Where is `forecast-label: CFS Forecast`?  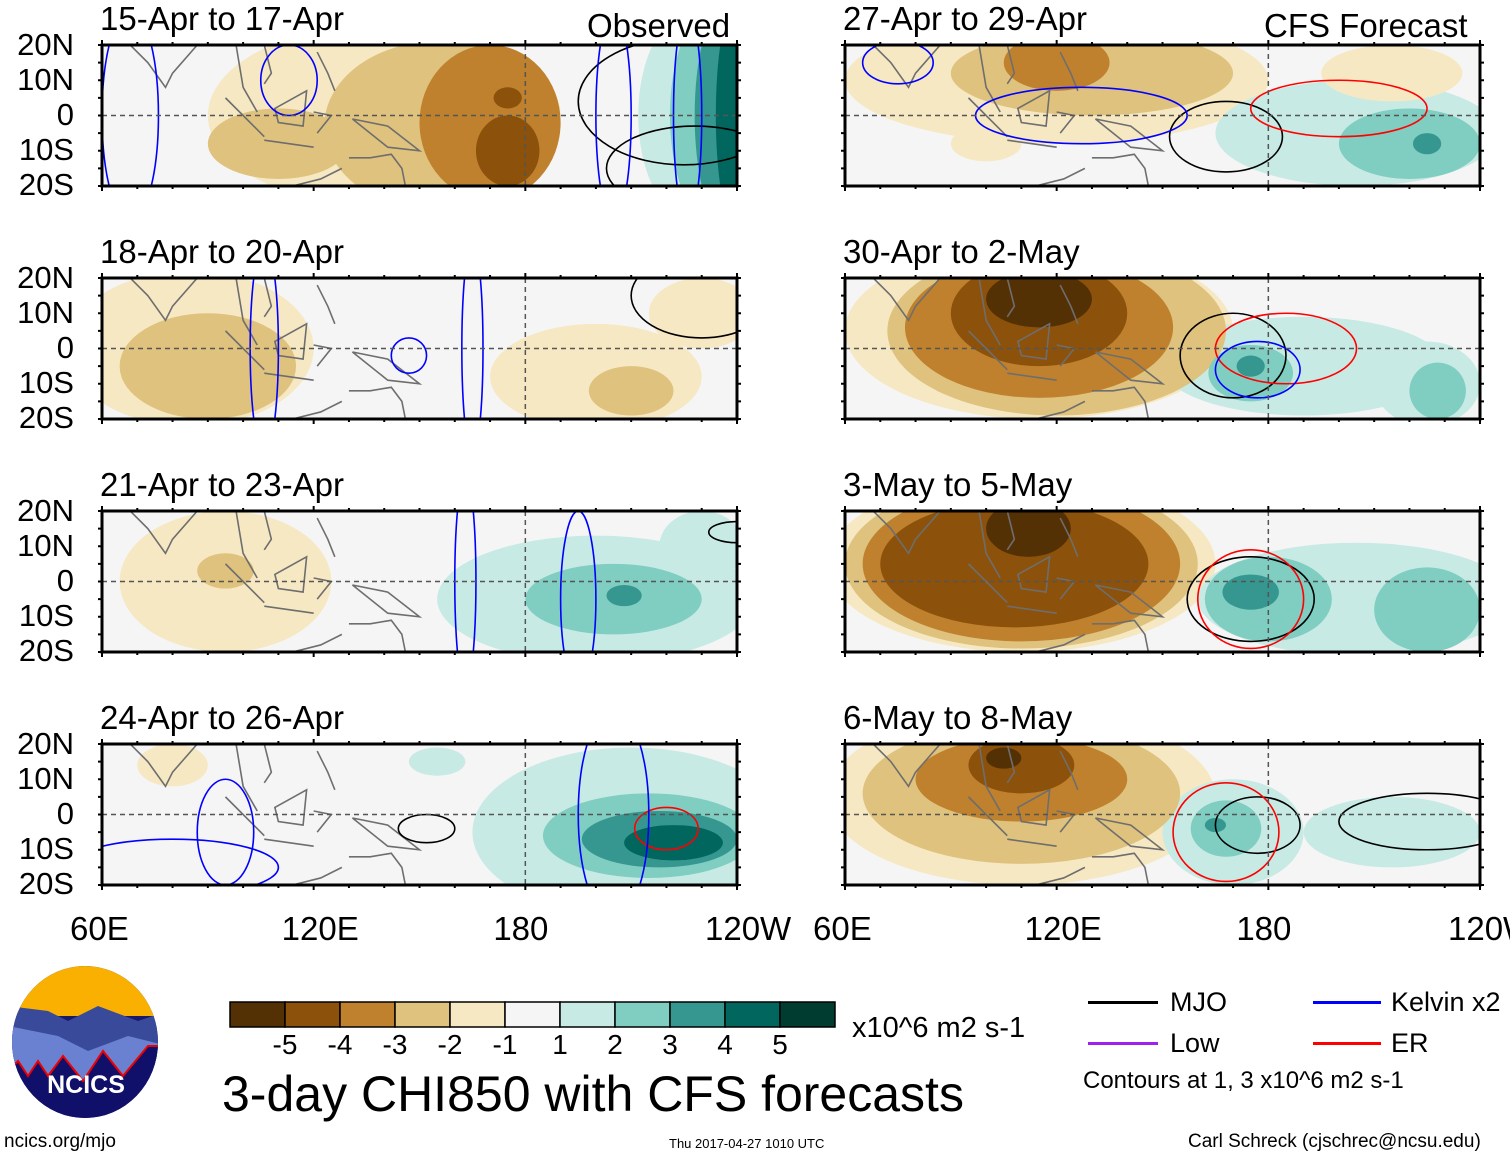 forecast-label: CFS Forecast is located at coordinates (1366, 25).